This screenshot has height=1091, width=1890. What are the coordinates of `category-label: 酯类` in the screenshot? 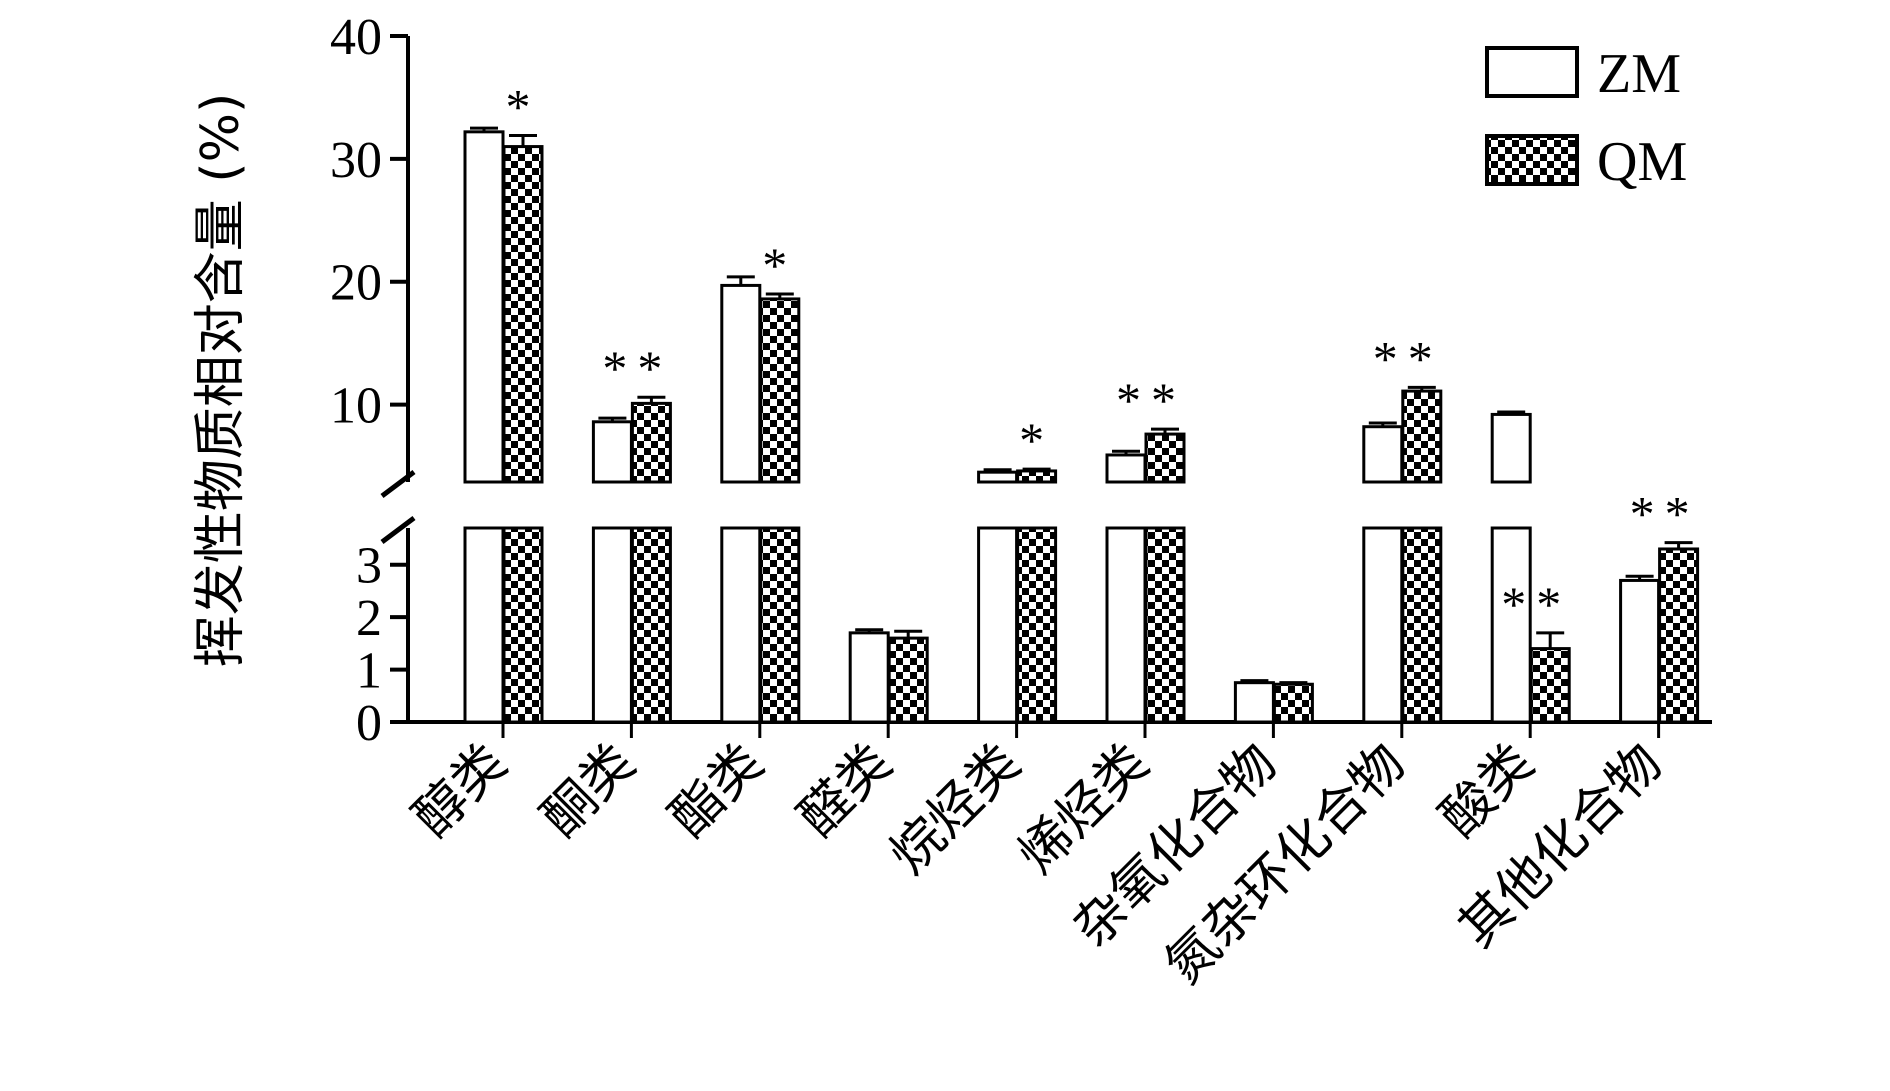 It's located at (717, 791).